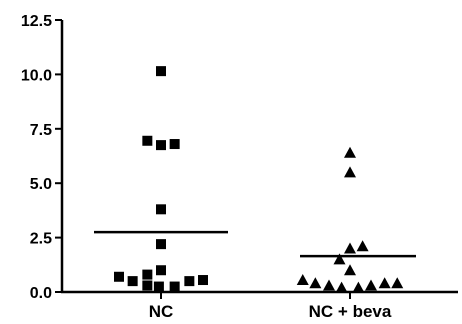 The image size is (462, 324). Describe the element at coordinates (36, 75) in the screenshot. I see `y-tick-label: 10.0` at that location.